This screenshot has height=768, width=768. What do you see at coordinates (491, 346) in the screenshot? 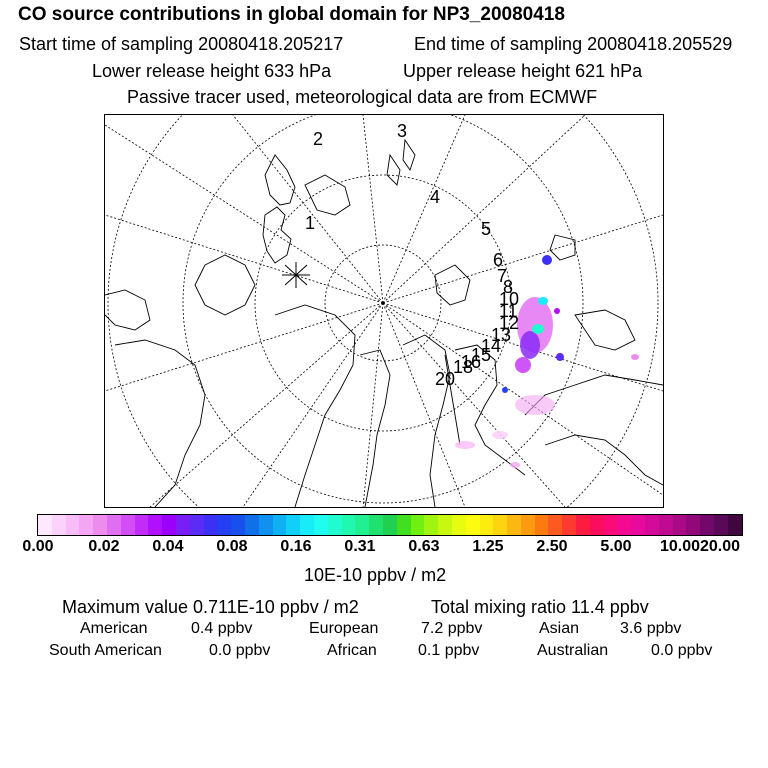
I see `traj-label-14: 14` at bounding box center [491, 346].